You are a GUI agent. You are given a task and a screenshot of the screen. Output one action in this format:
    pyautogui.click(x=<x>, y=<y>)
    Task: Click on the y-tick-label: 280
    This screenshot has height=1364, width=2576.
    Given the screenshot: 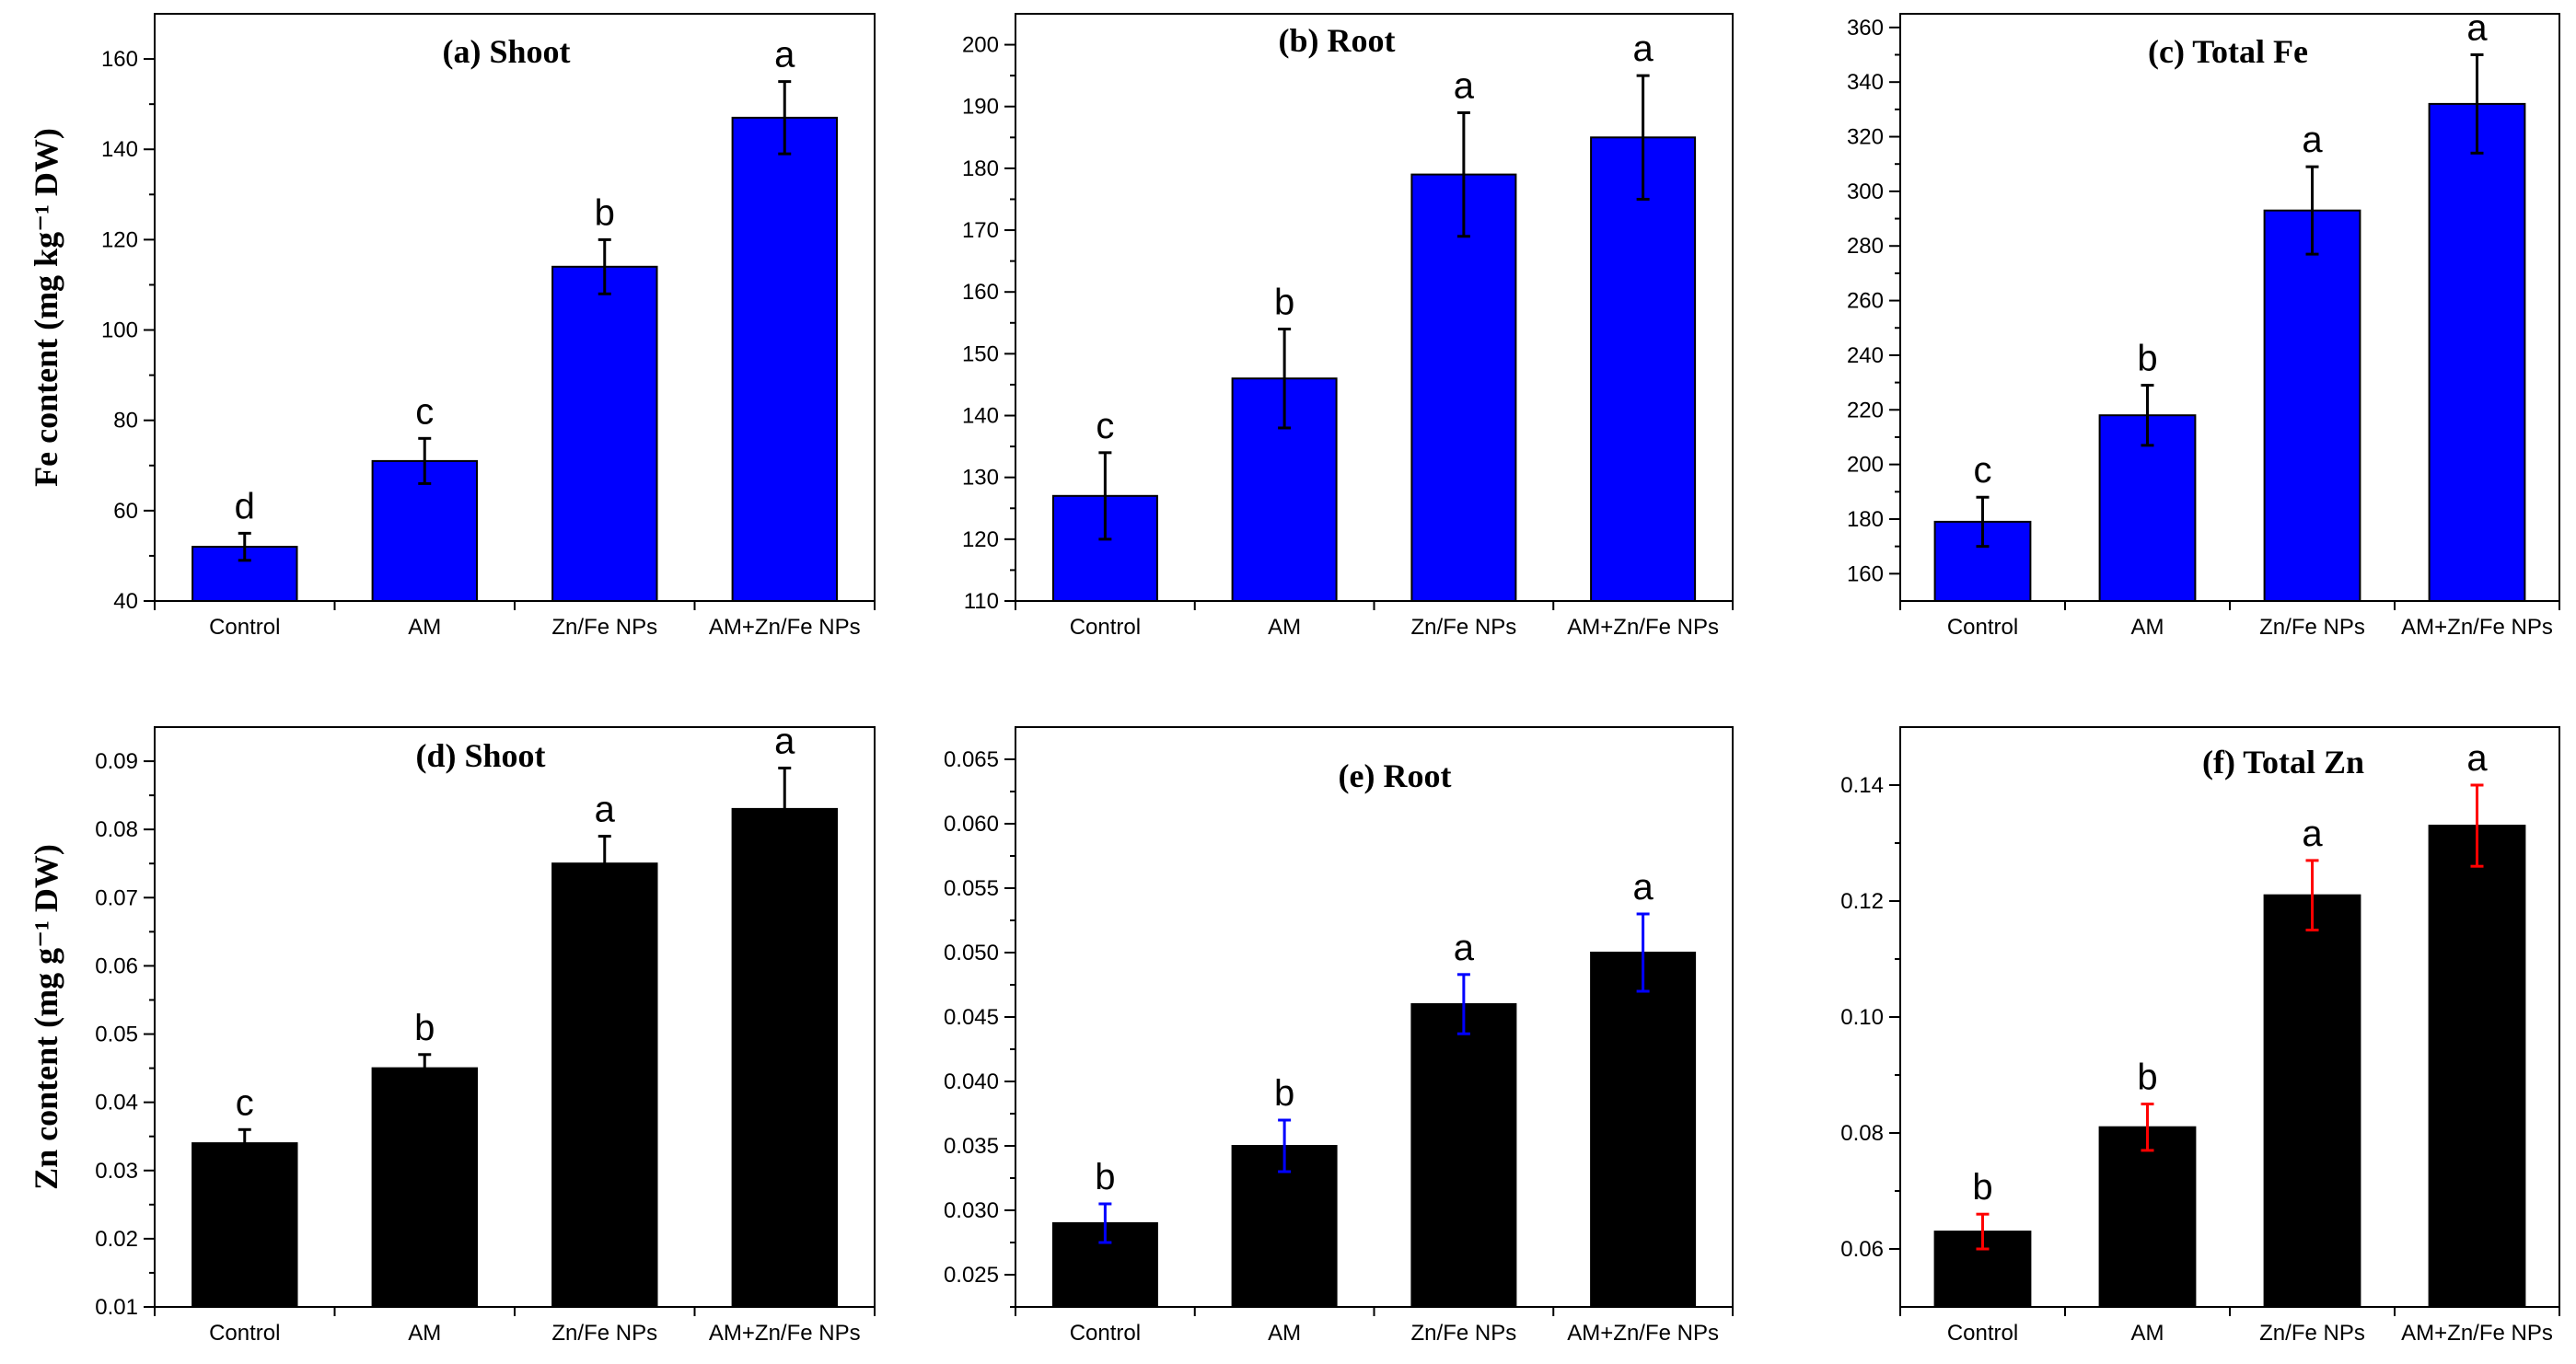 What is the action you would take?
    pyautogui.click(x=1865, y=246)
    